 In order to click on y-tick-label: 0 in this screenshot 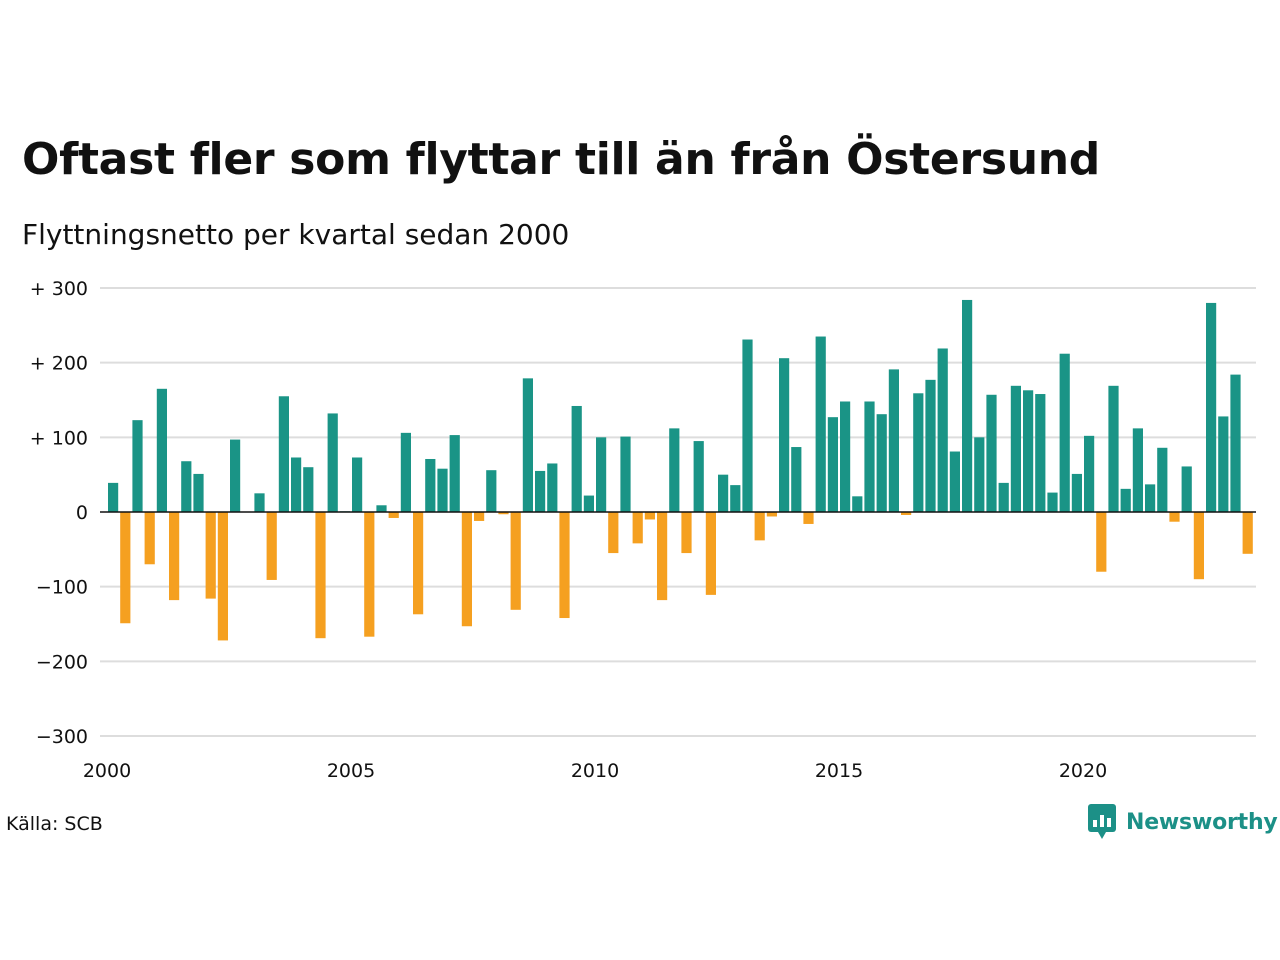, I will do `click(82, 513)`.